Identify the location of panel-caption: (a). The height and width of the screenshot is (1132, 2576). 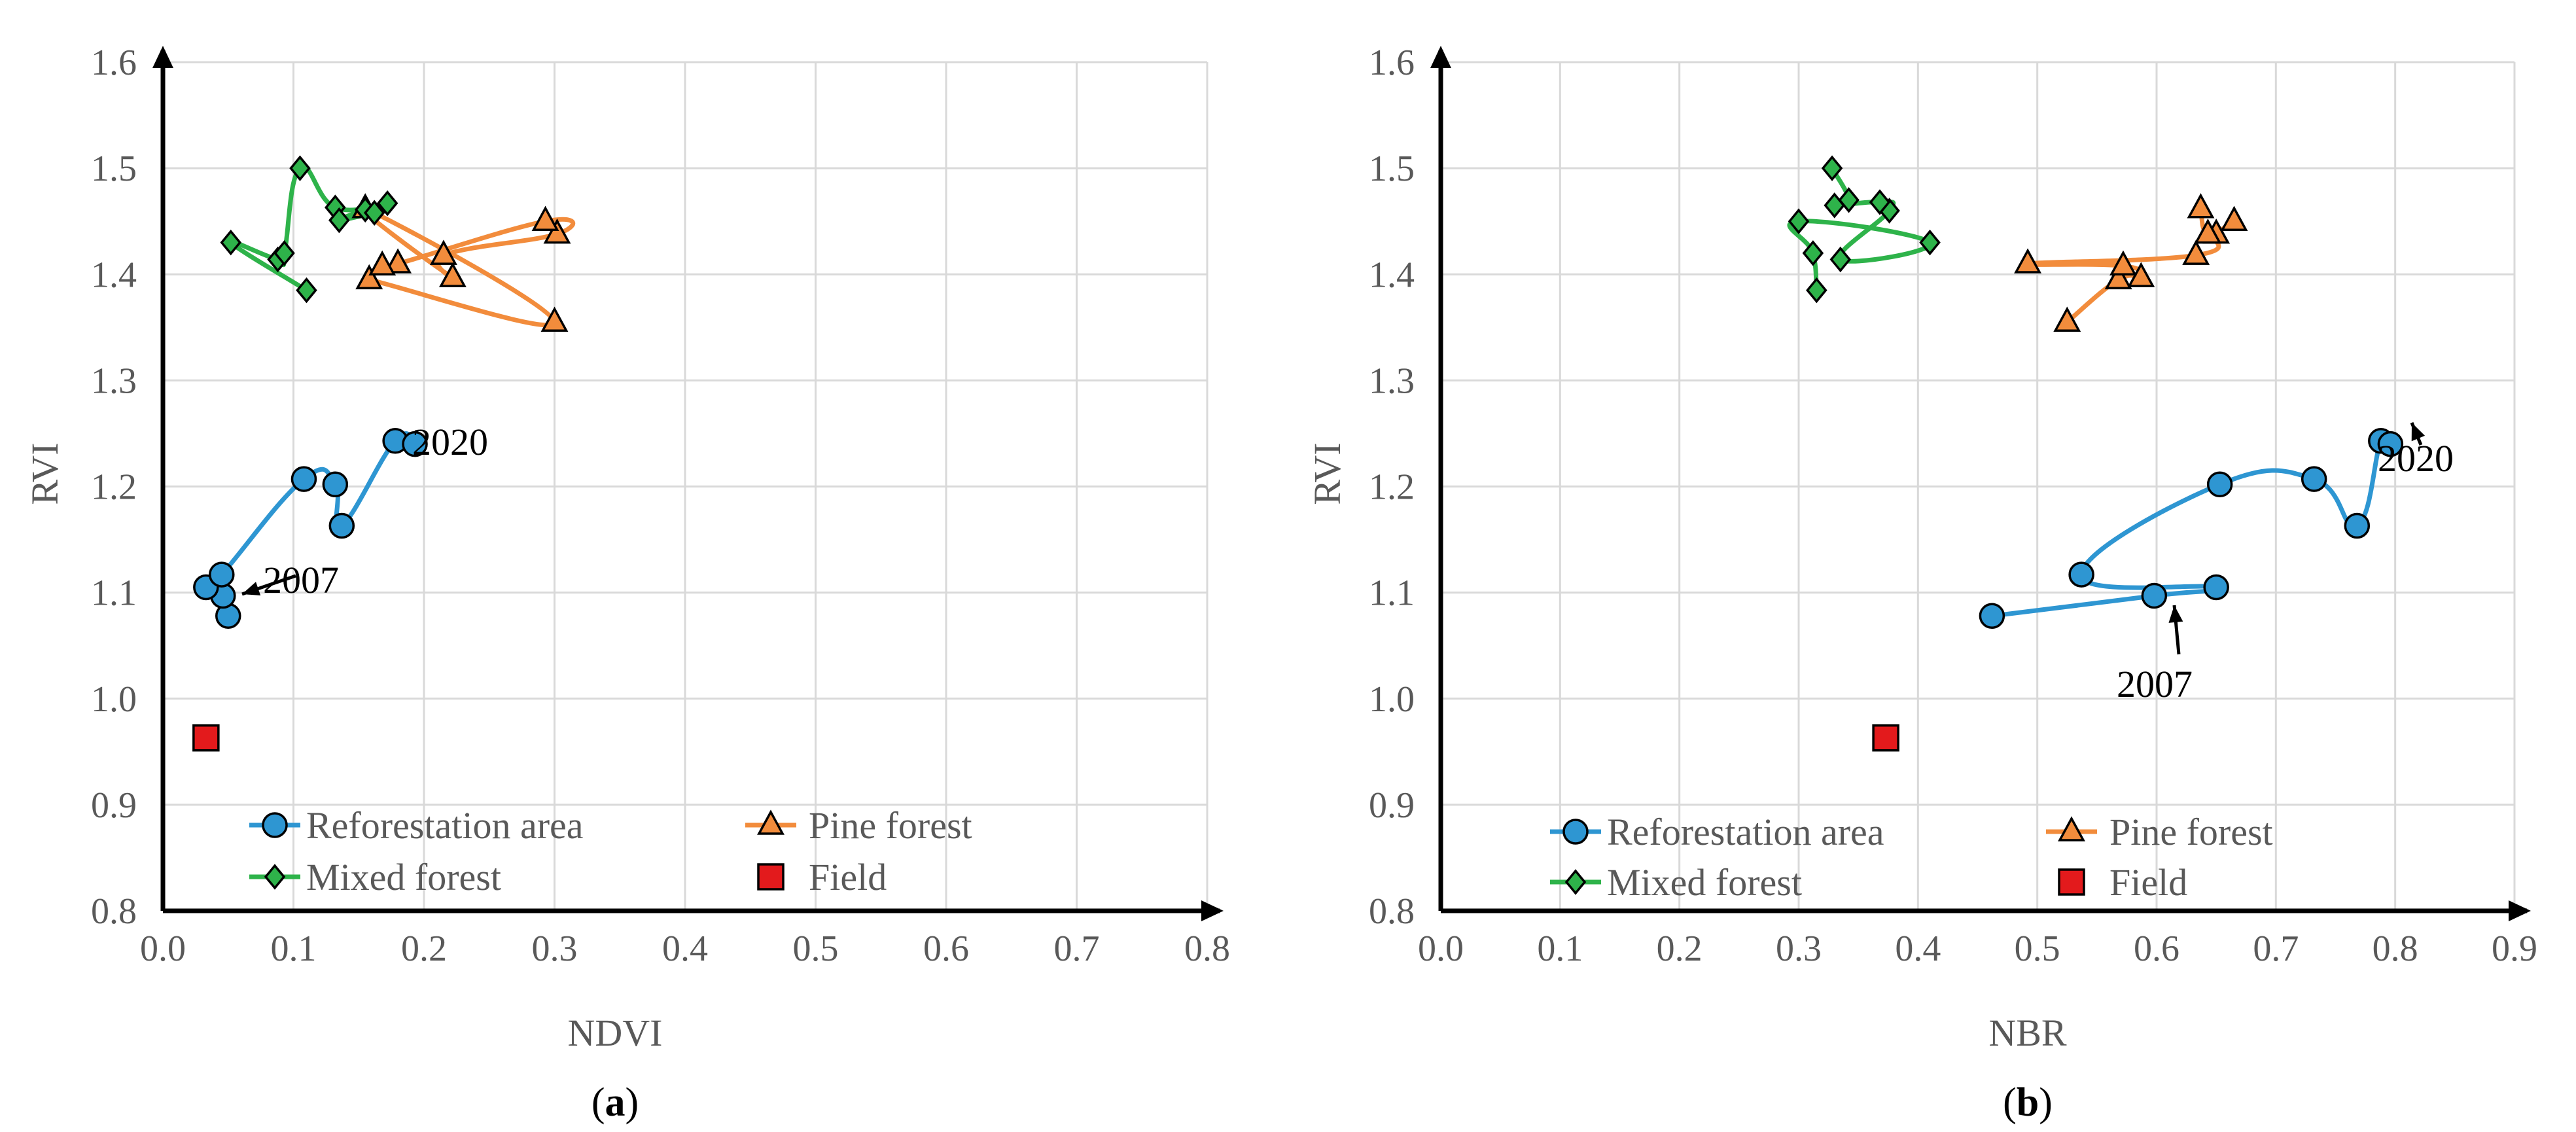
(615, 1102).